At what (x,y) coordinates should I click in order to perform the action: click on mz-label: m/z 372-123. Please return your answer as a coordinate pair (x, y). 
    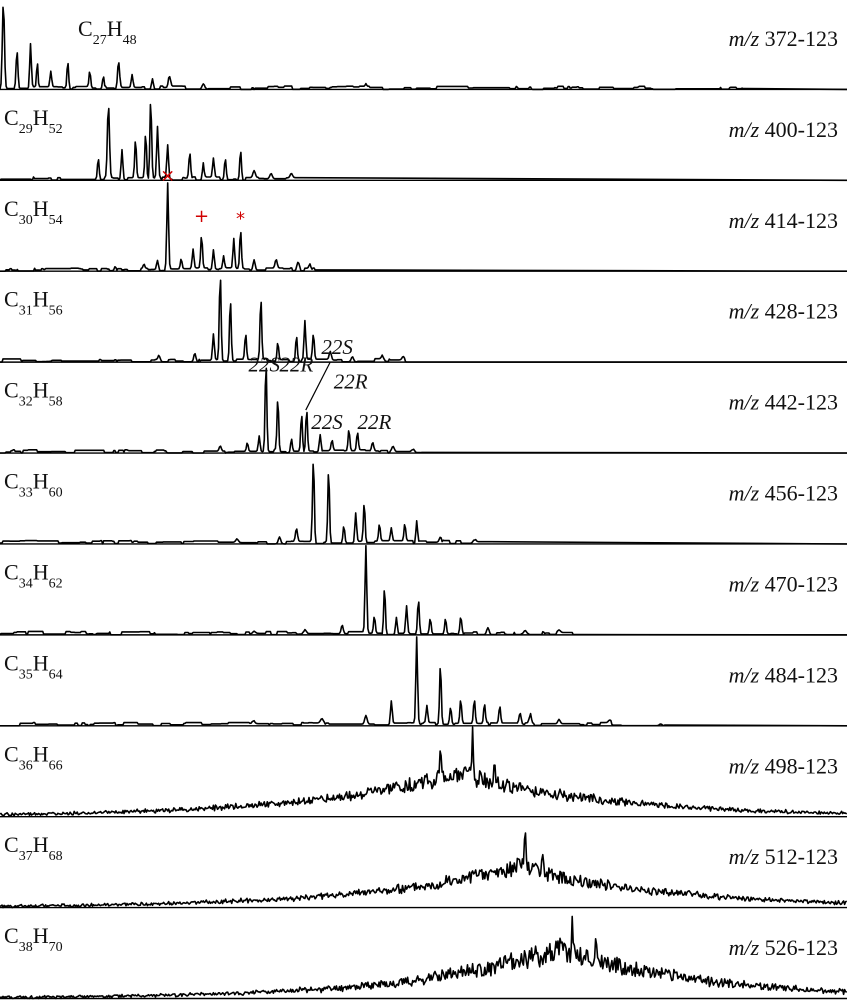
    Looking at the image, I should click on (783, 38).